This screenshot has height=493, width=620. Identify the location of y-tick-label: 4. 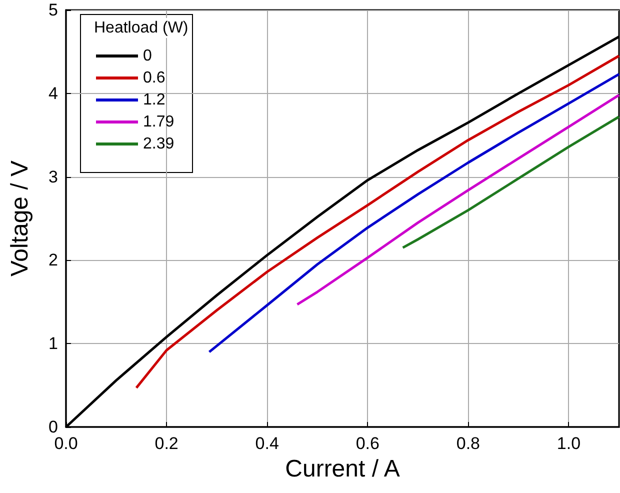
(53, 93).